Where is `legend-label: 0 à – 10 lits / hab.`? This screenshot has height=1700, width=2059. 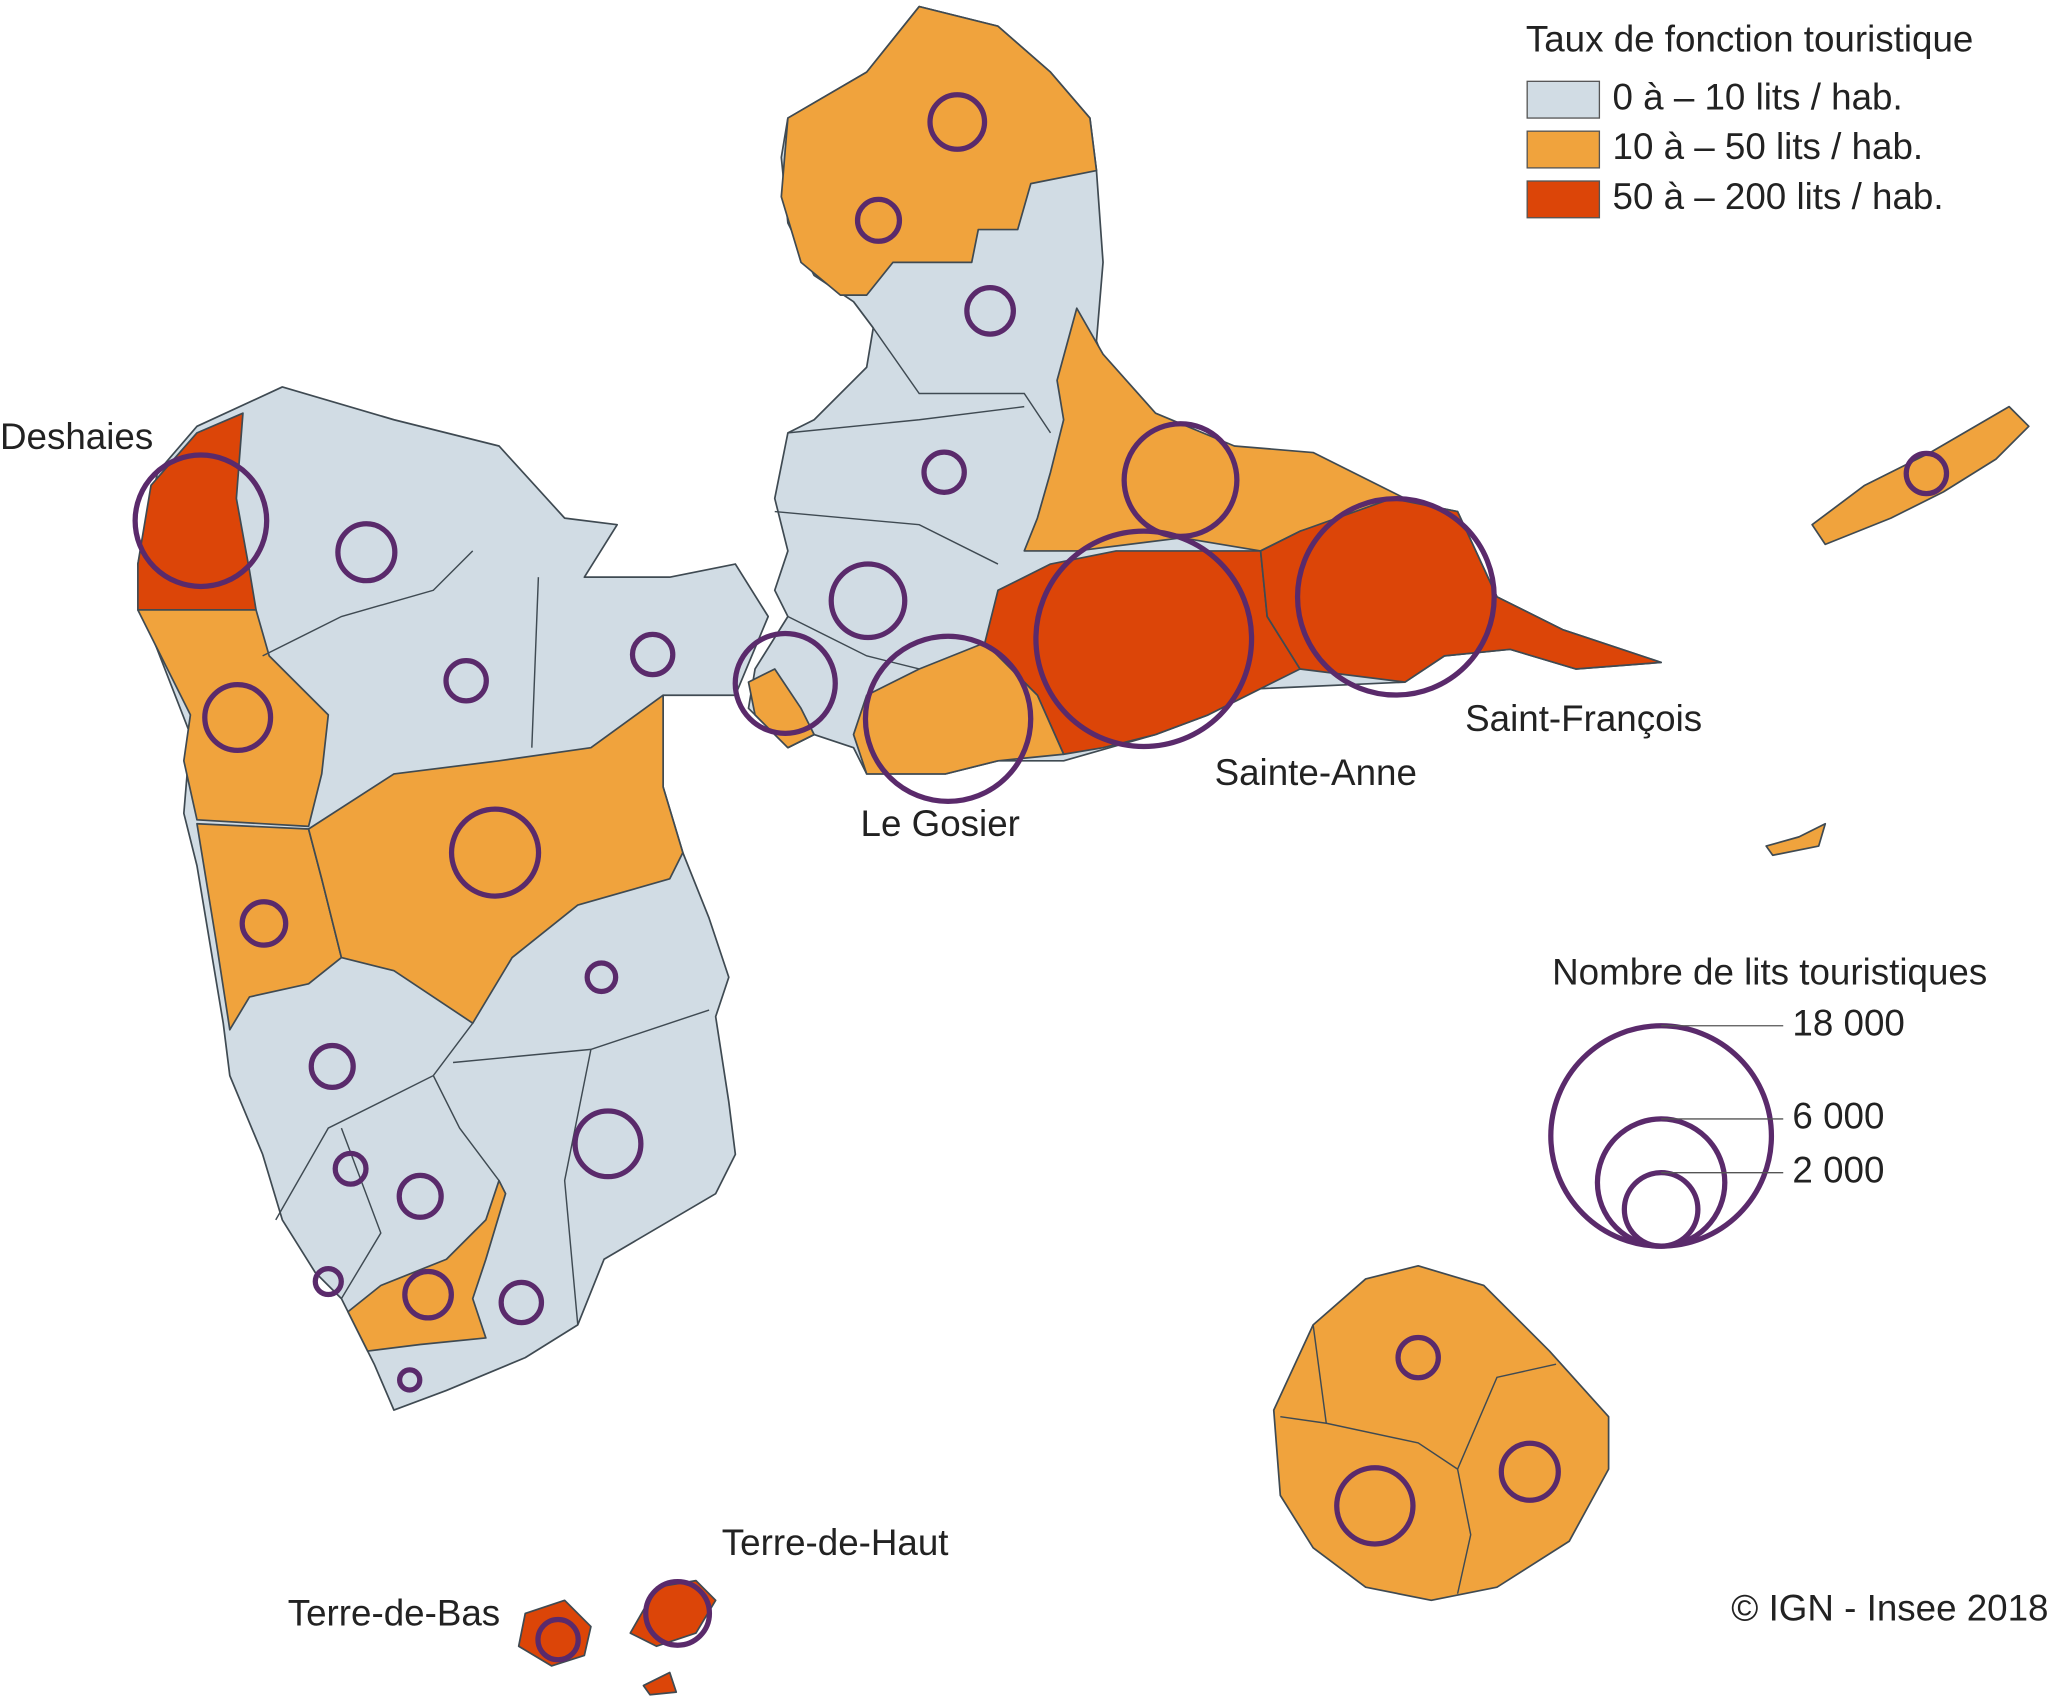
legend-label: 0 à – 10 lits / hab. is located at coordinates (1758, 96).